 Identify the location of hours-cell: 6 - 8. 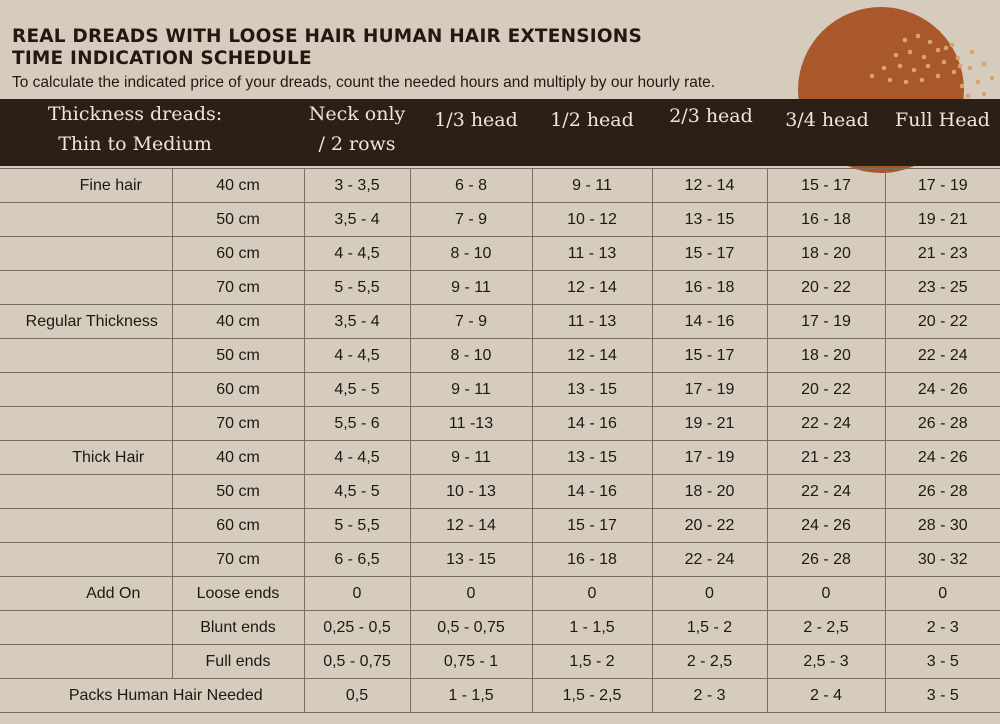
(471, 185).